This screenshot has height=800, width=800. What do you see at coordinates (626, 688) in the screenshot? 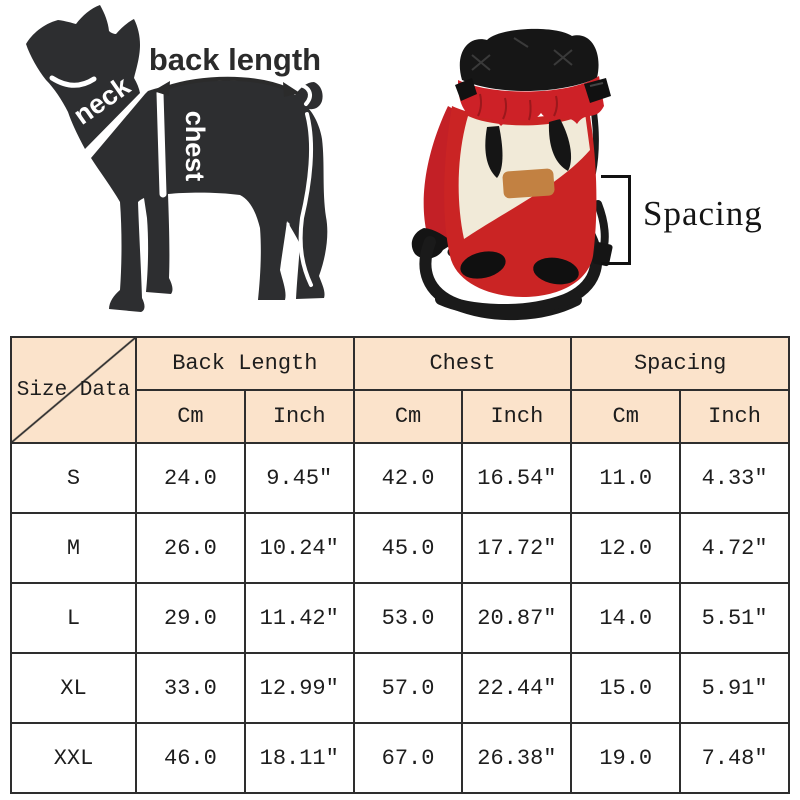
I see `value-cell: 15.0` at bounding box center [626, 688].